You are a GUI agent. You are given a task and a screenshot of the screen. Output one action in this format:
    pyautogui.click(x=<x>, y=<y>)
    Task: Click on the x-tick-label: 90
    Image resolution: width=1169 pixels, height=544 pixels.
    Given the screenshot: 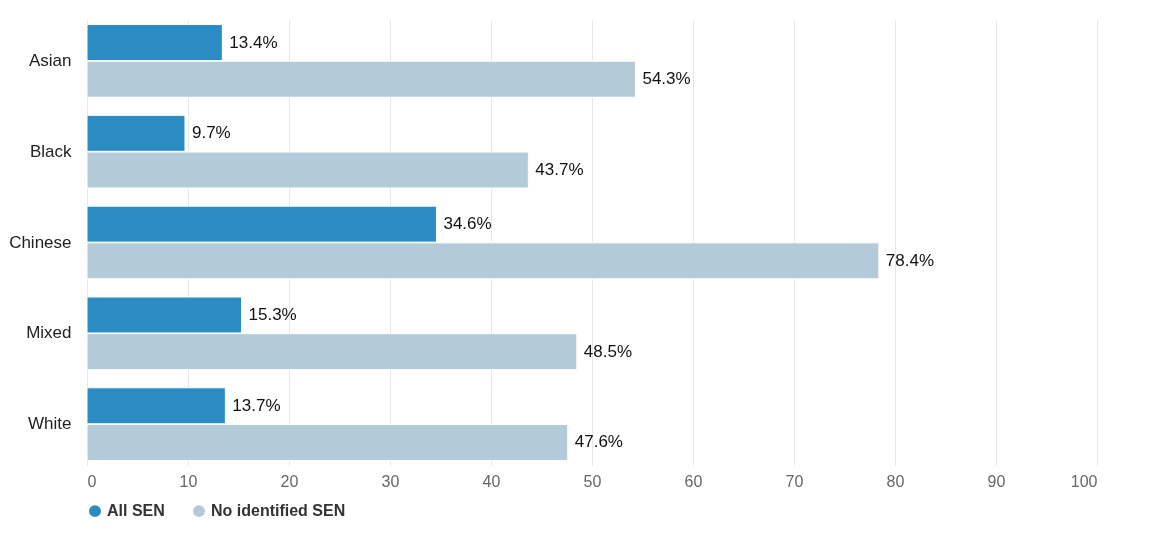 What is the action you would take?
    pyautogui.click(x=996, y=481)
    